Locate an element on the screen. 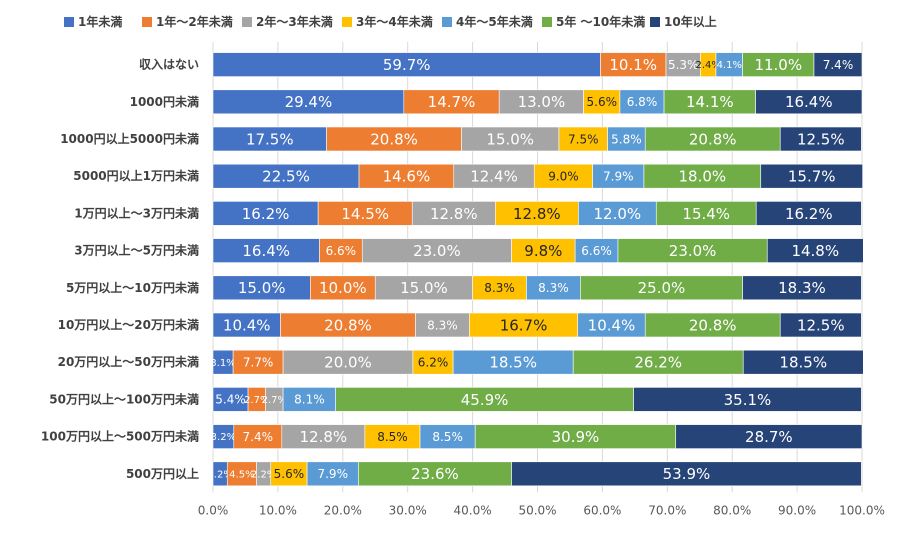 This screenshot has height=535, width=900. data-label: 2.4% is located at coordinates (707, 65).